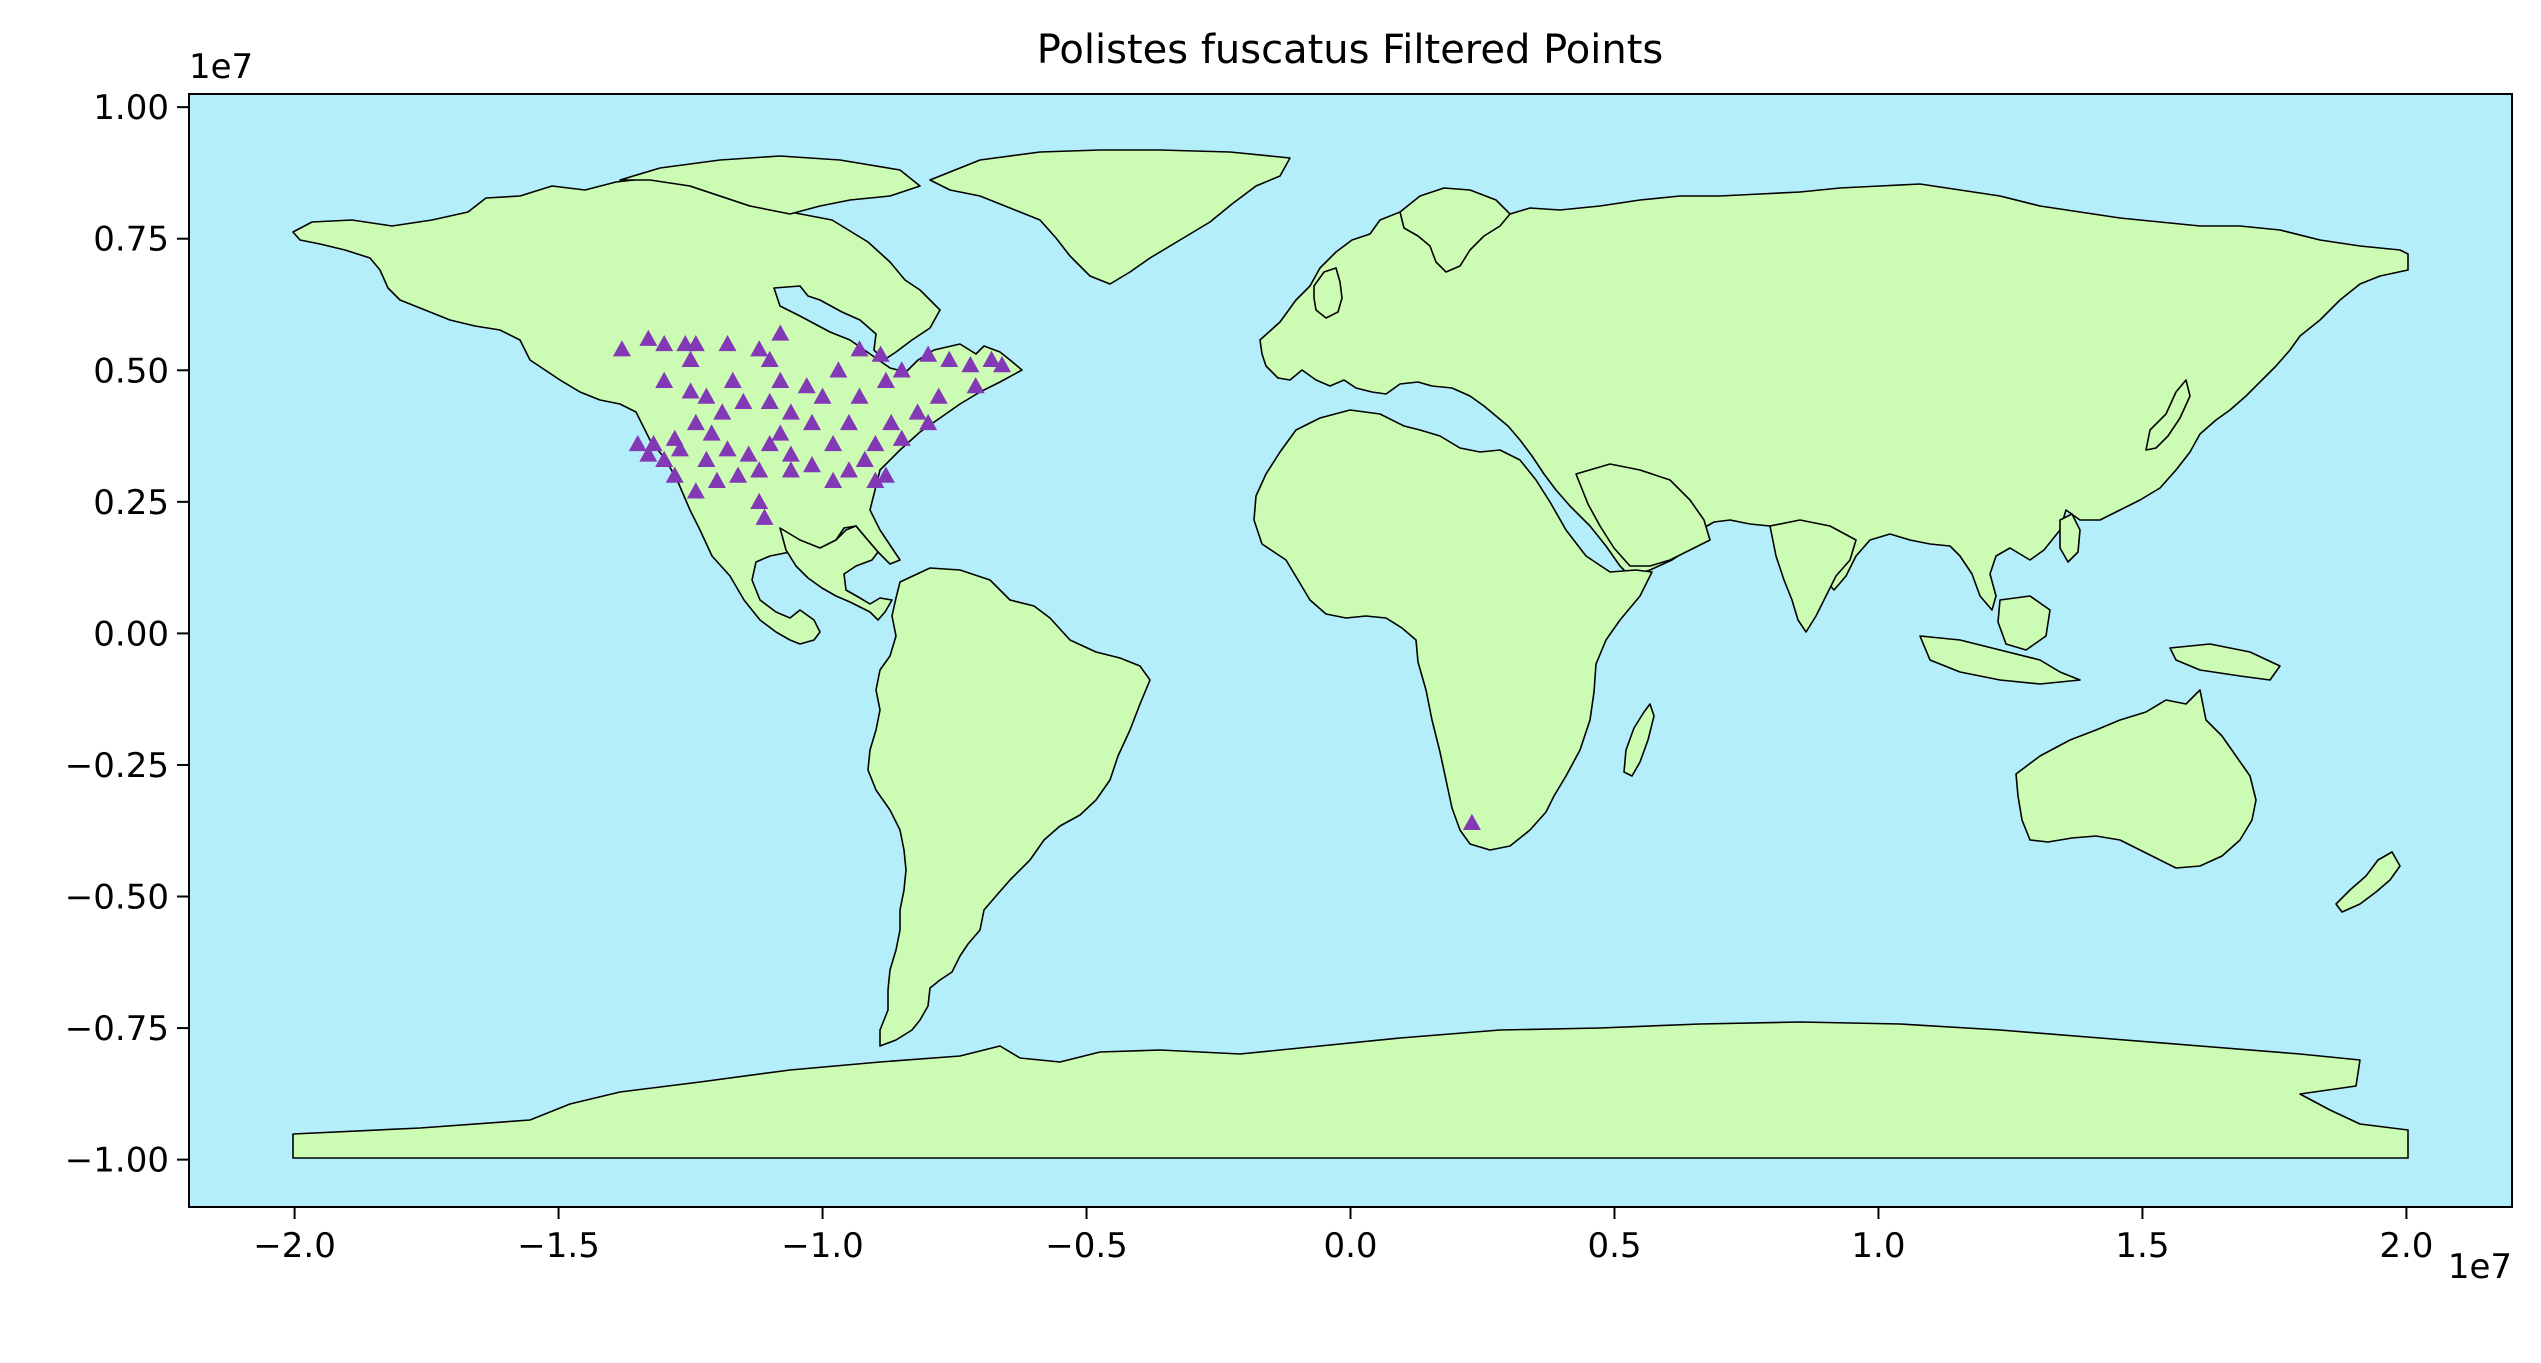  I want to click on x-tick-label: −1.0, so click(822, 1246).